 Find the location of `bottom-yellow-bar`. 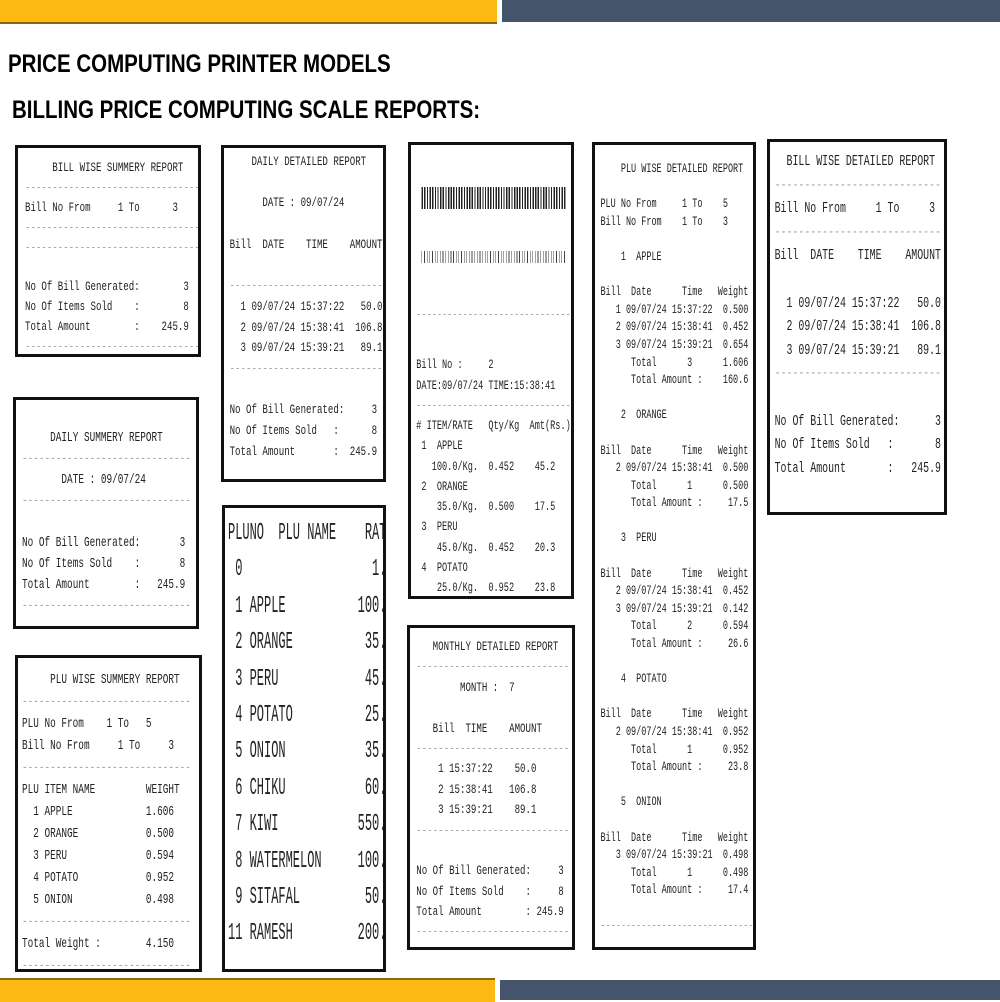

bottom-yellow-bar is located at coordinates (247, 990).